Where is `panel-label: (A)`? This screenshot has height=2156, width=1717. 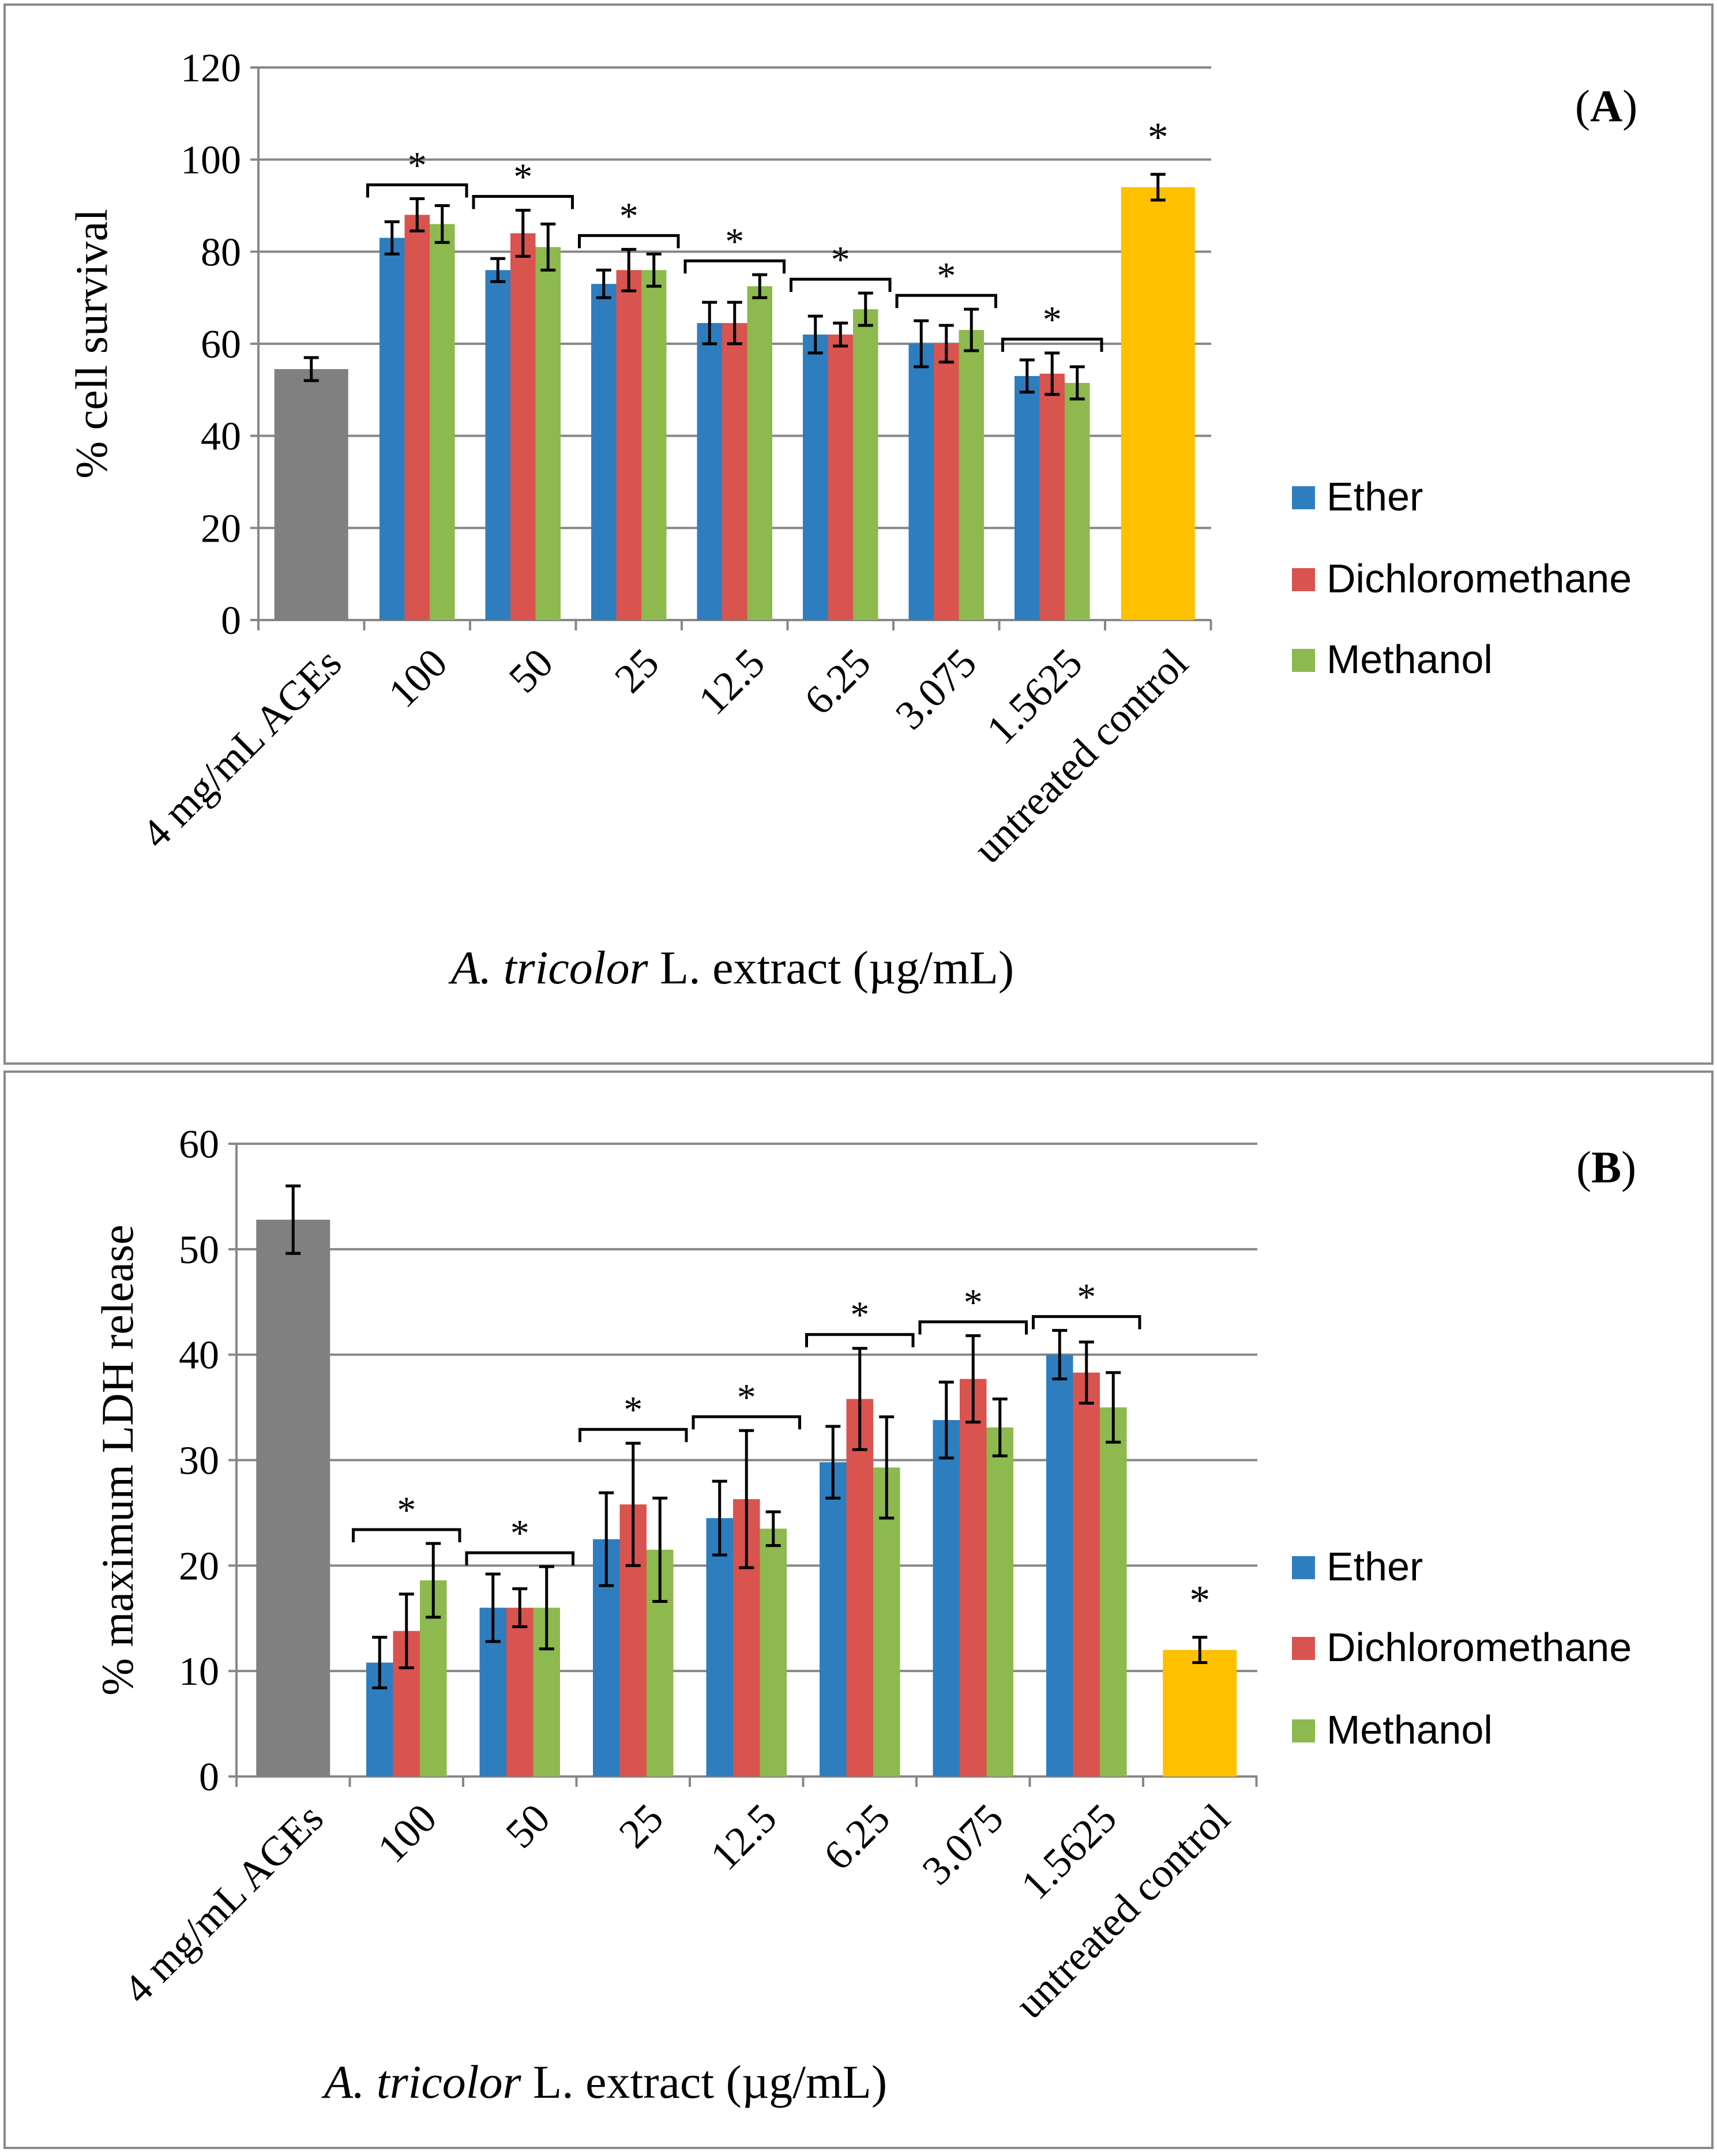
panel-label: (A) is located at coordinates (1606, 106).